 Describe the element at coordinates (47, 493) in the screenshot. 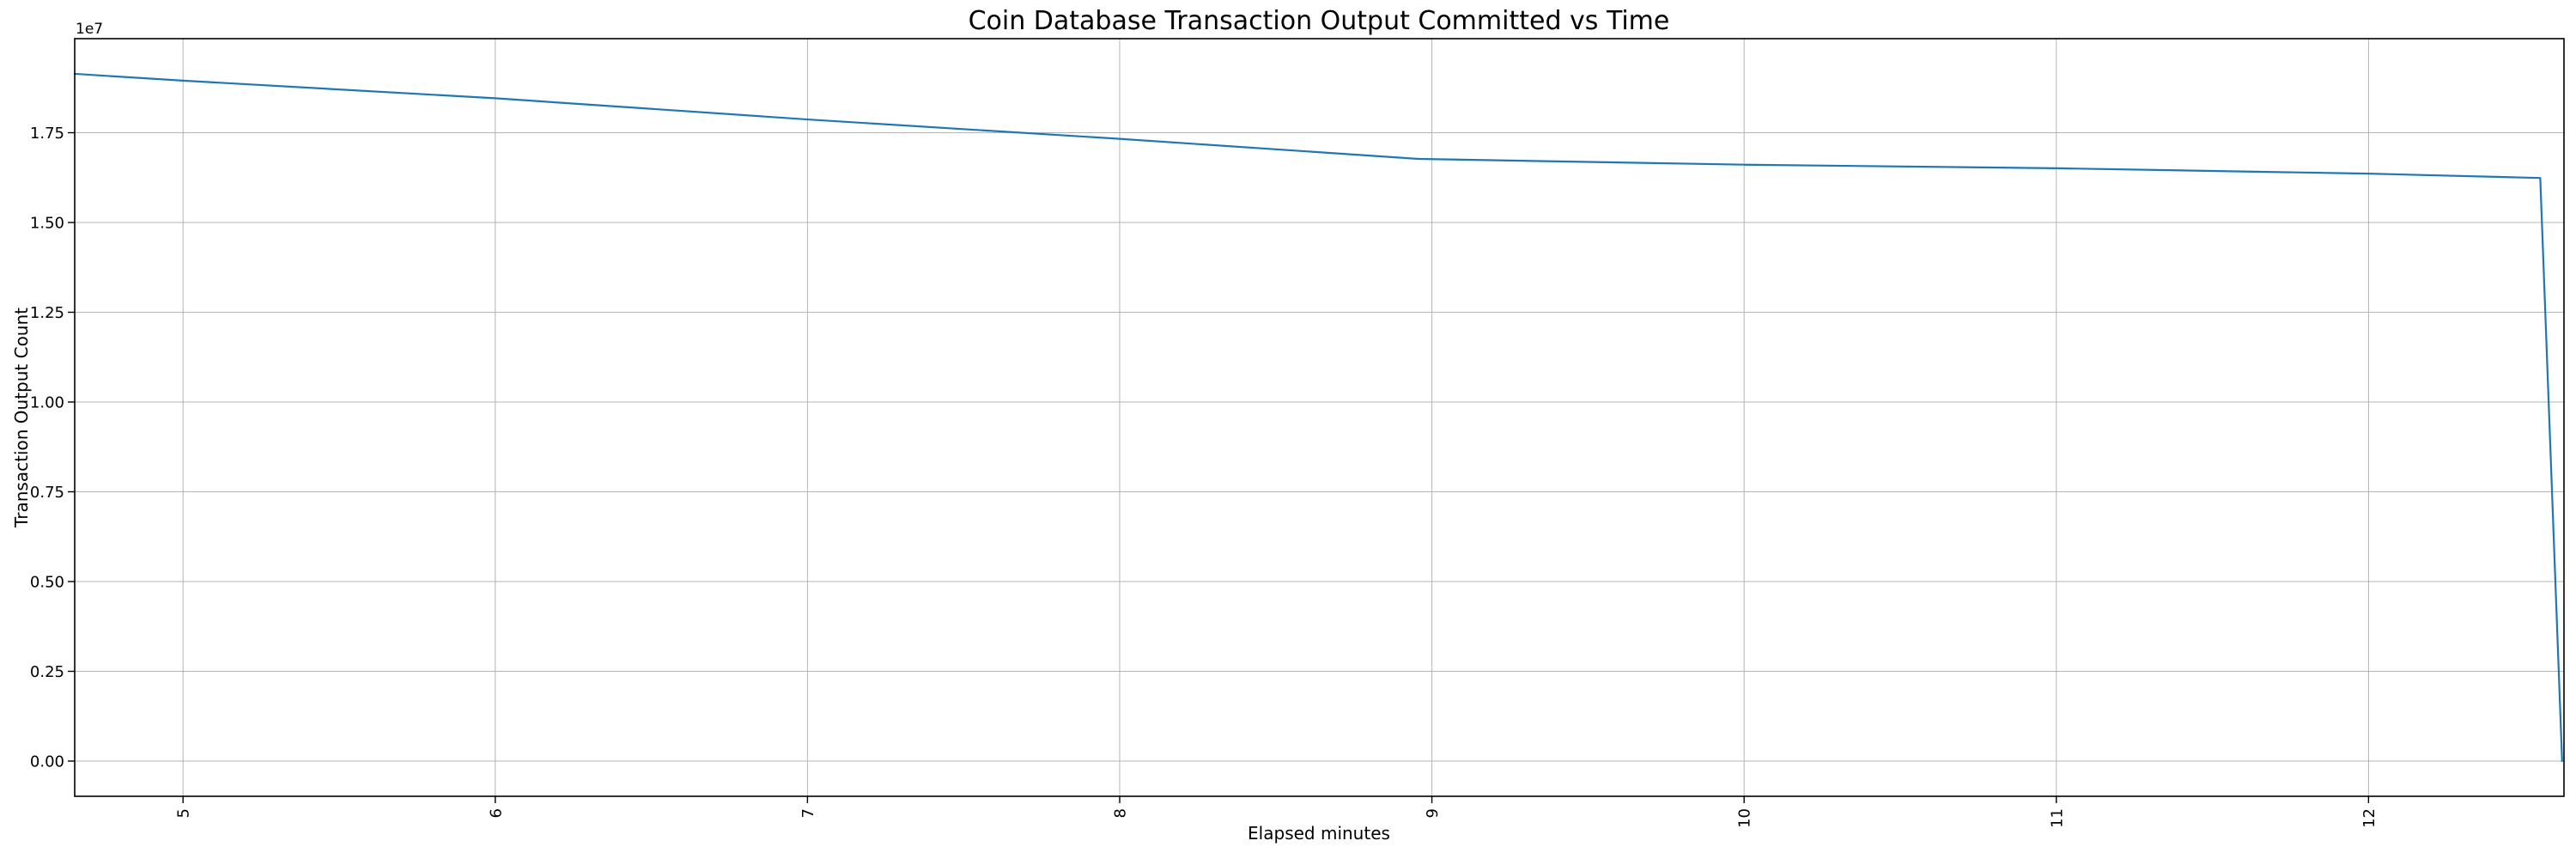

I see `y-tick-label: 0.75` at that location.